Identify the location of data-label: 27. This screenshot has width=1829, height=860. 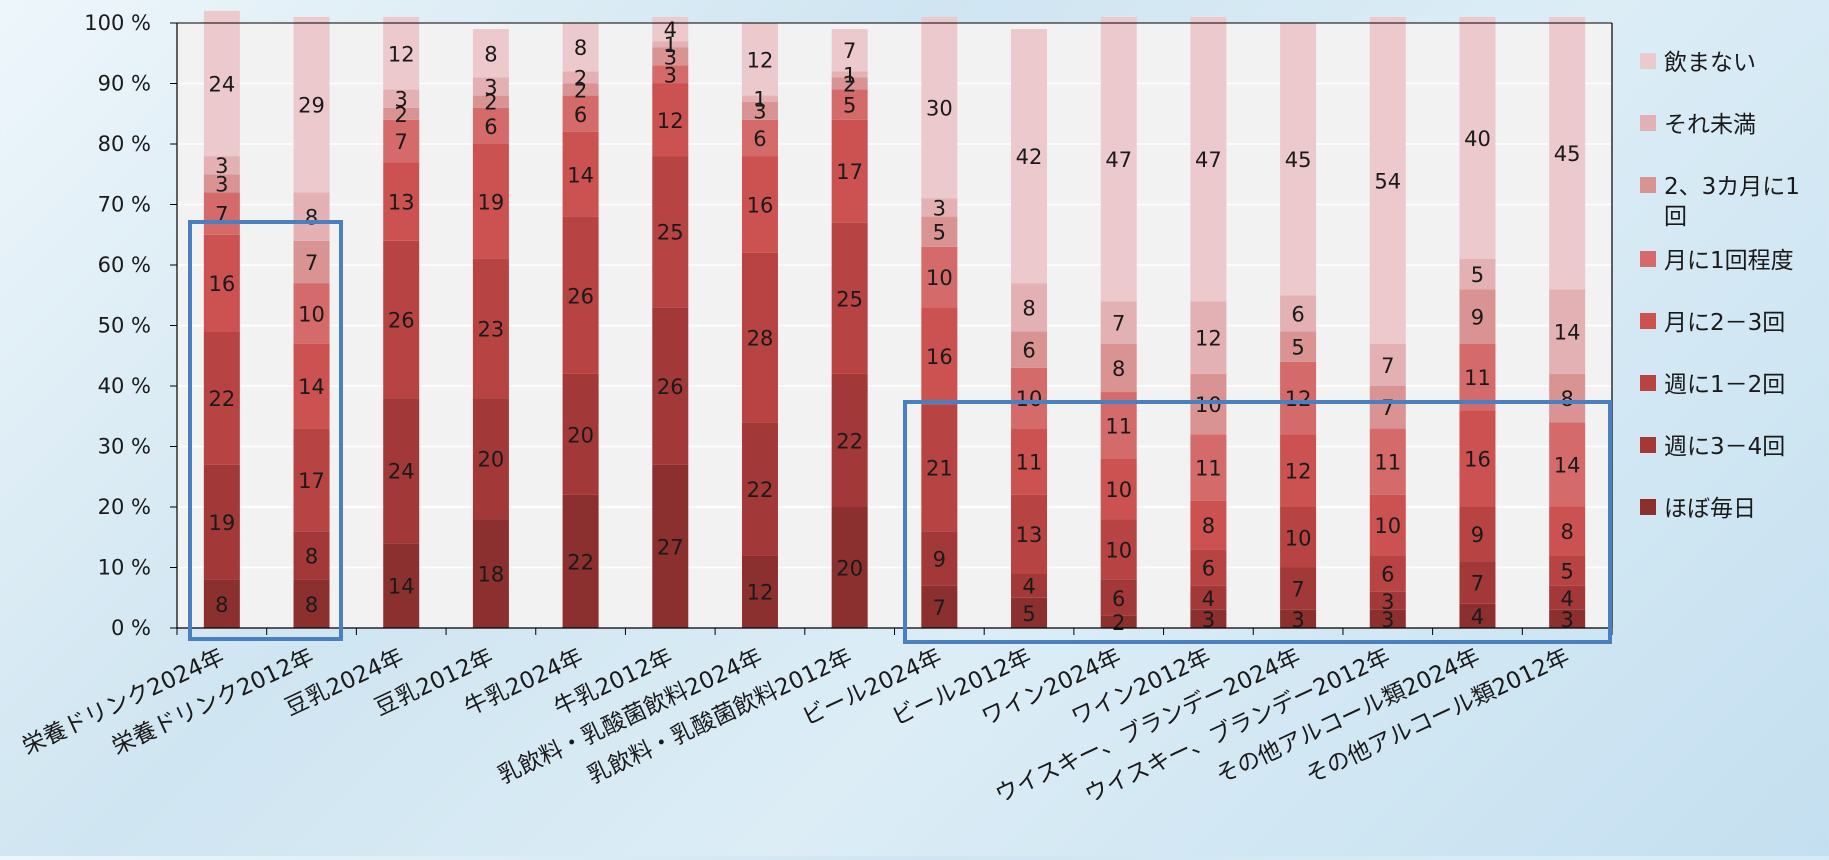
(670, 547).